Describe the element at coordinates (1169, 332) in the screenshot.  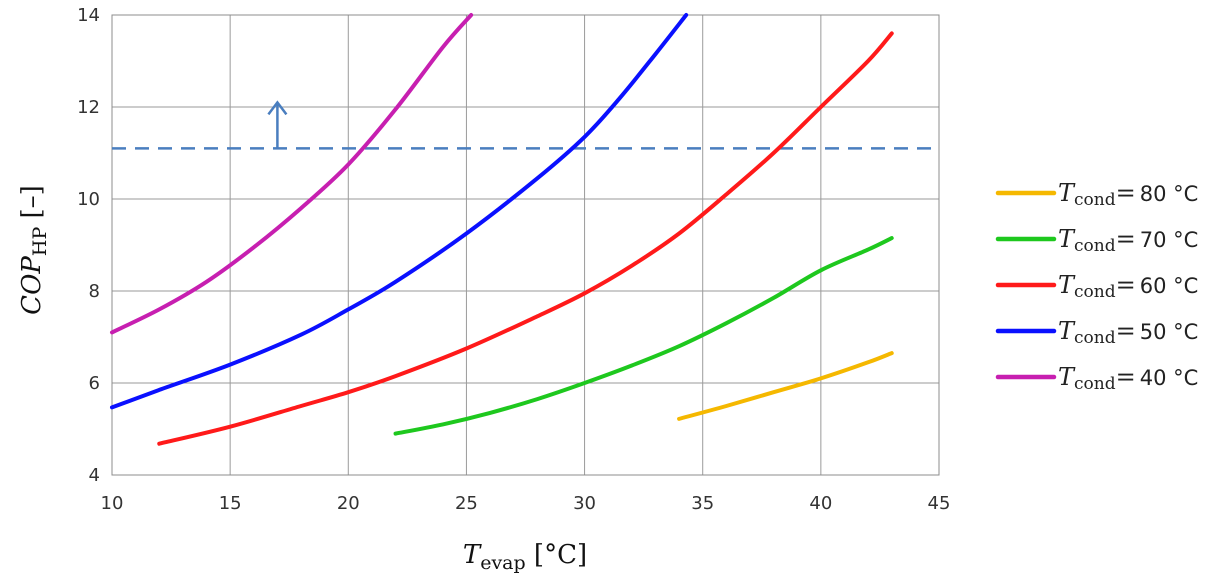
I see `legend-value: 50 °C` at that location.